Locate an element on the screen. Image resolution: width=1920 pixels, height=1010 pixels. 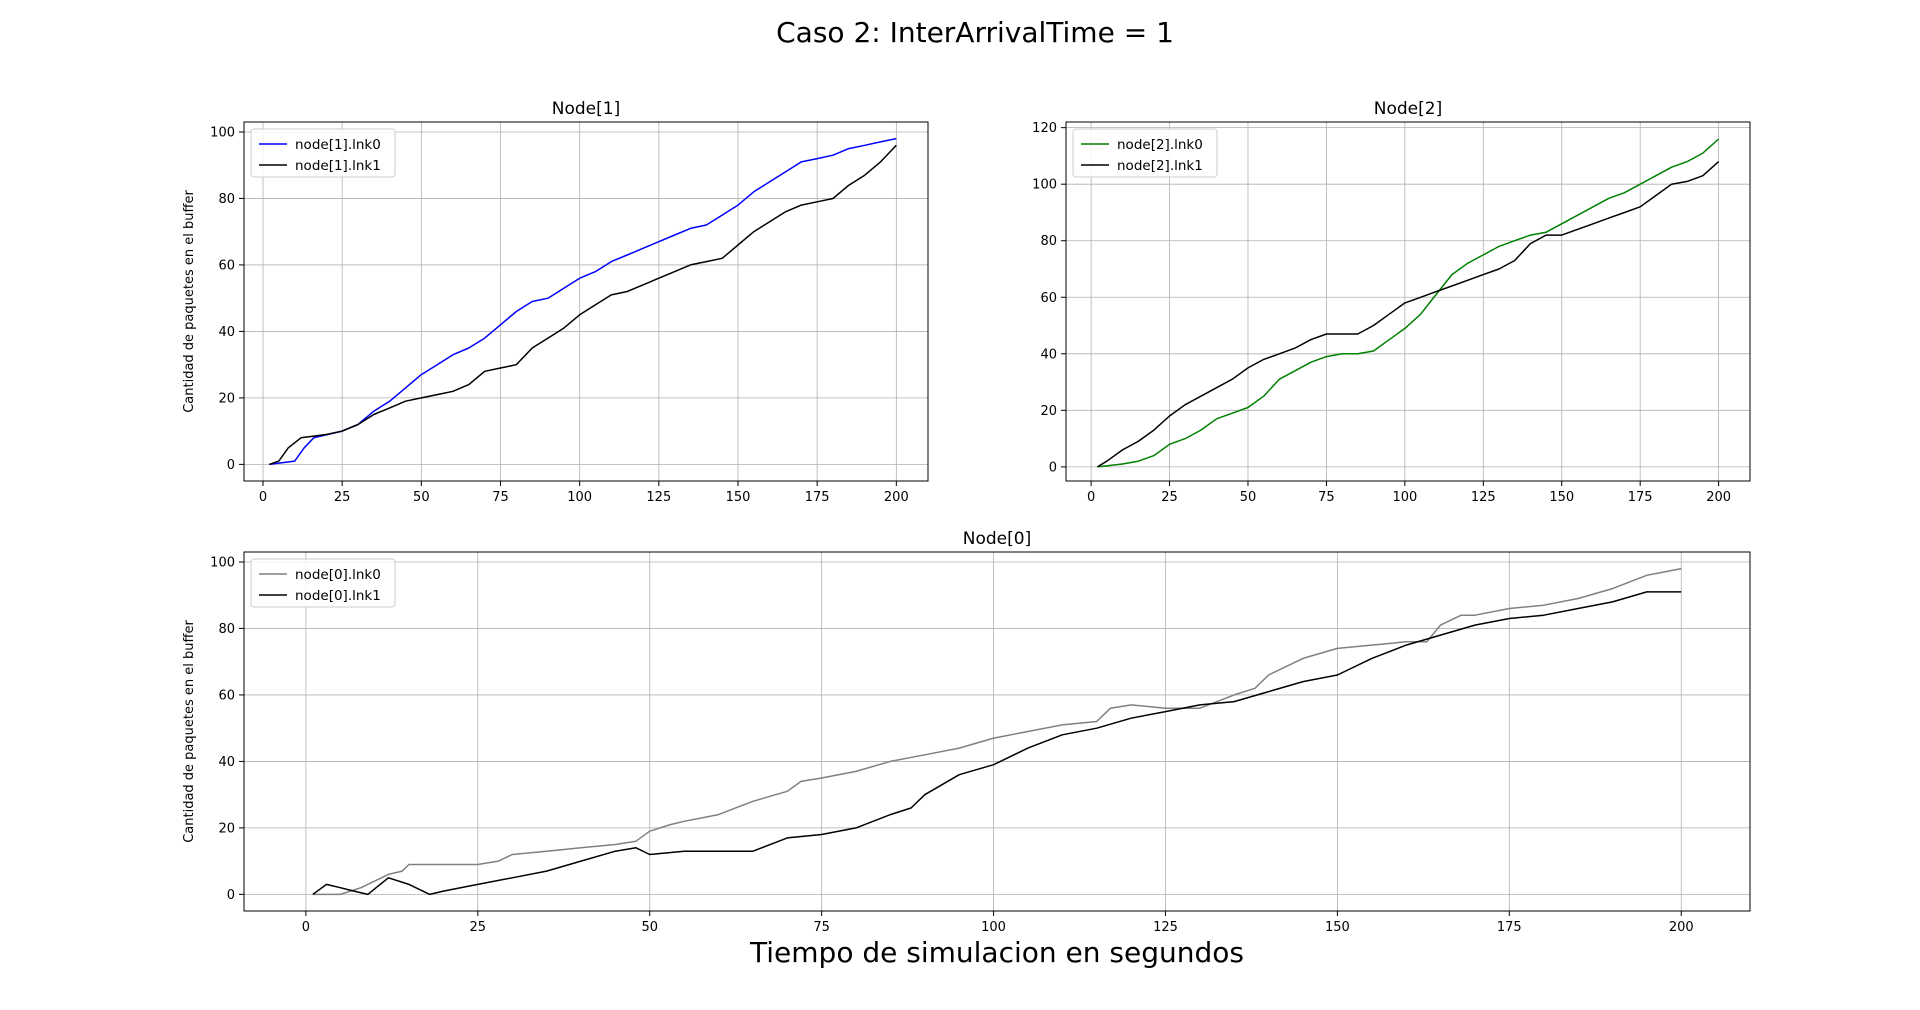
y-tick: 120 is located at coordinates (1049, 128).